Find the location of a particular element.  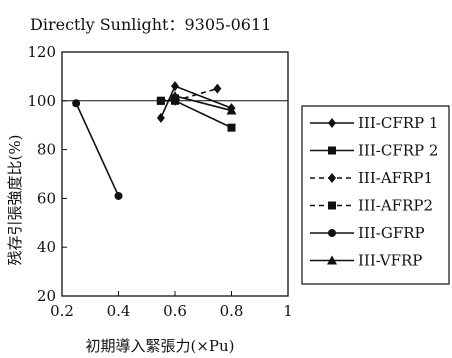

legend-item: III-CFRP 1 is located at coordinates (374, 123).